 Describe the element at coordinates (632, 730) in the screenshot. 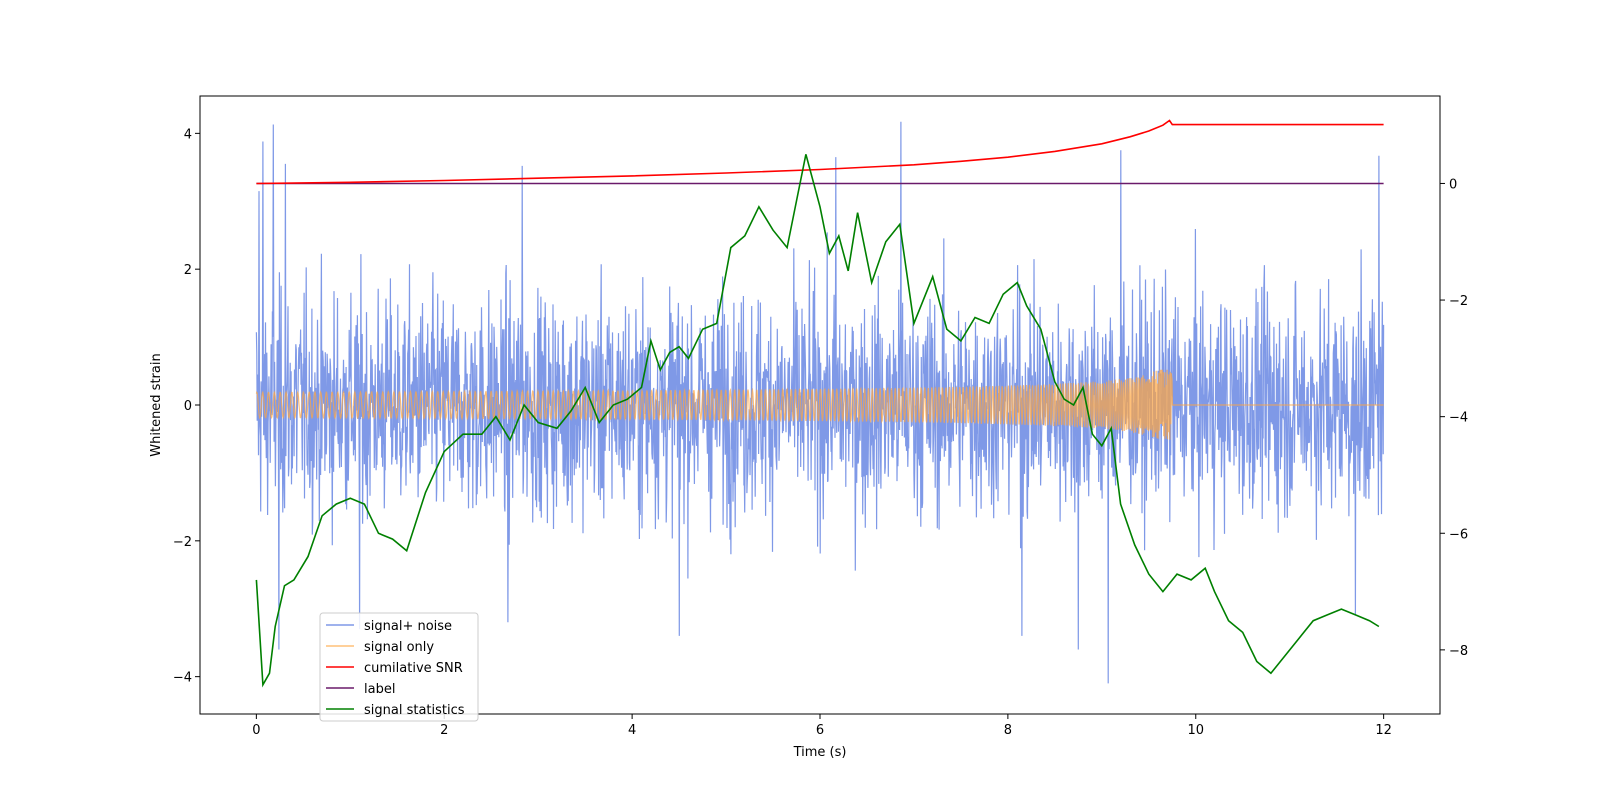

I see `x-tick-label: 4` at that location.